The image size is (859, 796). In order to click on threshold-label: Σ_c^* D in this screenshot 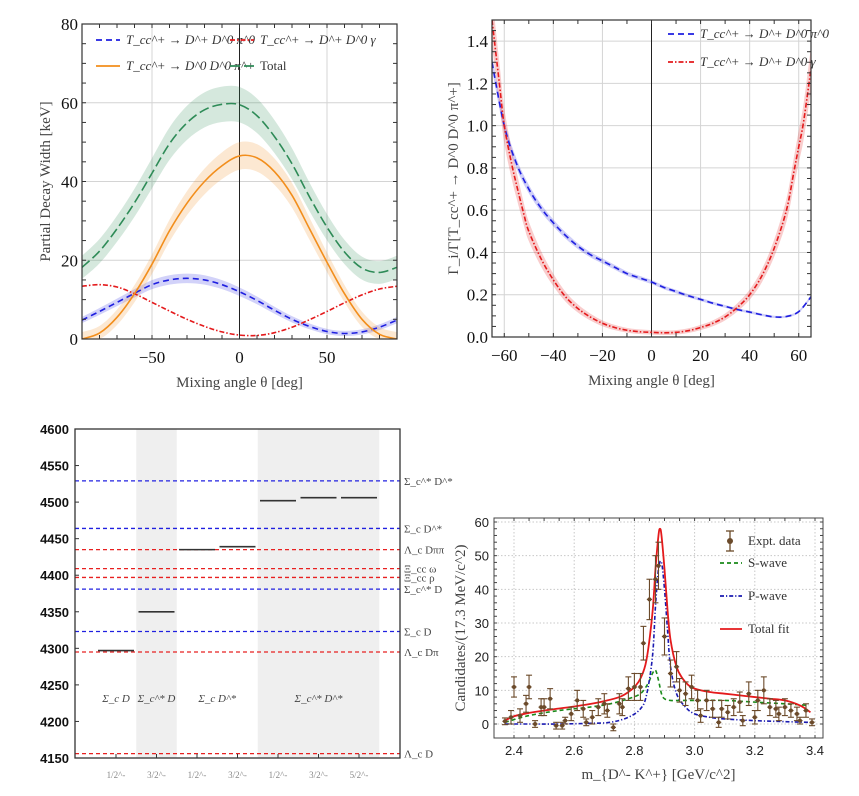, I will do `click(423, 590)`.